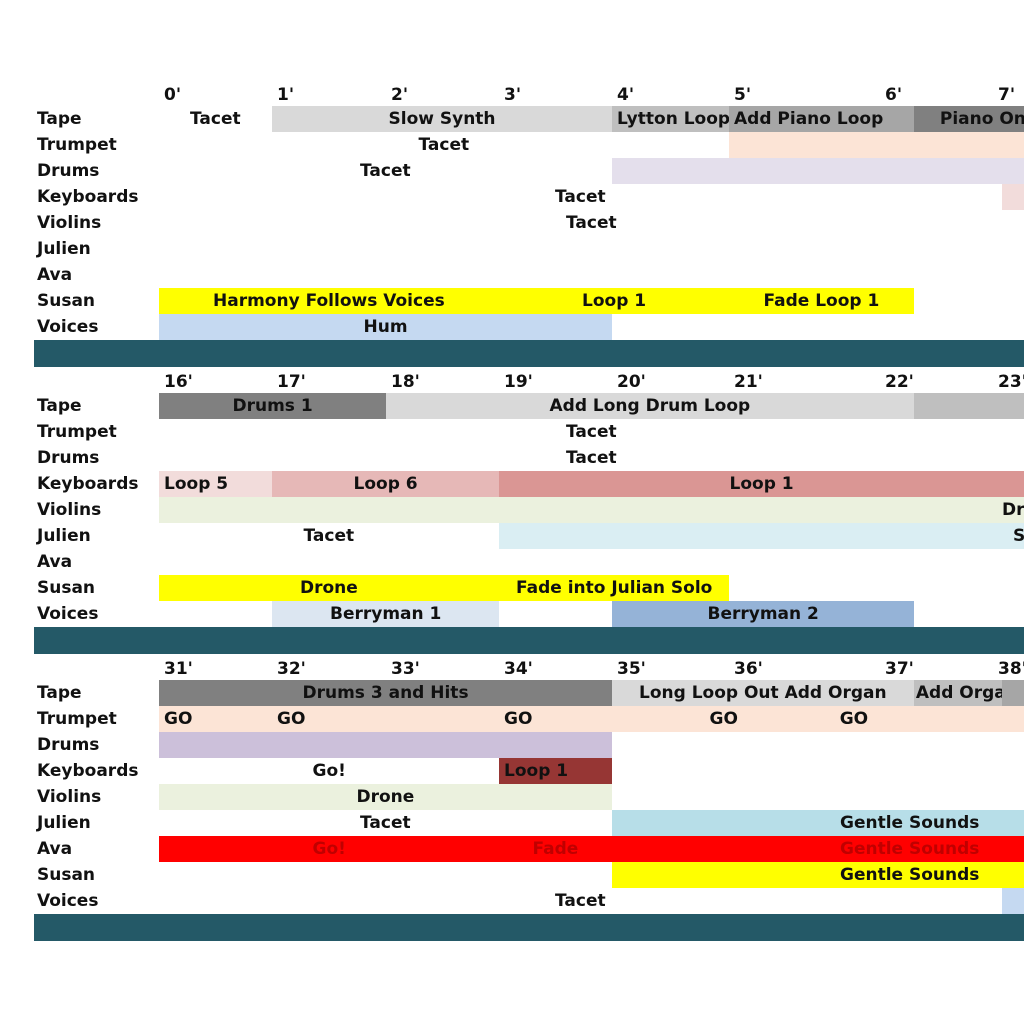 The image size is (1024, 1024). Describe the element at coordinates (899, 669) in the screenshot. I see `time-marker: 37'` at that location.